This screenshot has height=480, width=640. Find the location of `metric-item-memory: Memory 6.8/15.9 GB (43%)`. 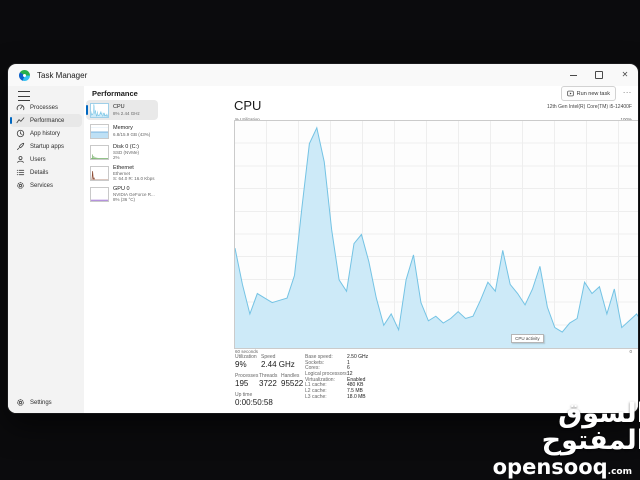

metric-item-memory: Memory 6.8/15.9 GB (43%) is located at coordinates (122, 131).